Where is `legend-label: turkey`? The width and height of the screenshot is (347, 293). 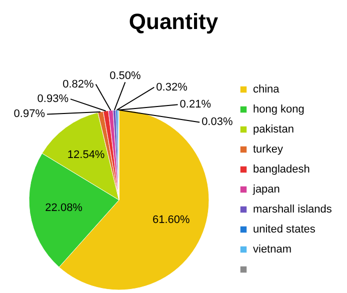 legend-label: turkey is located at coordinates (268, 150).